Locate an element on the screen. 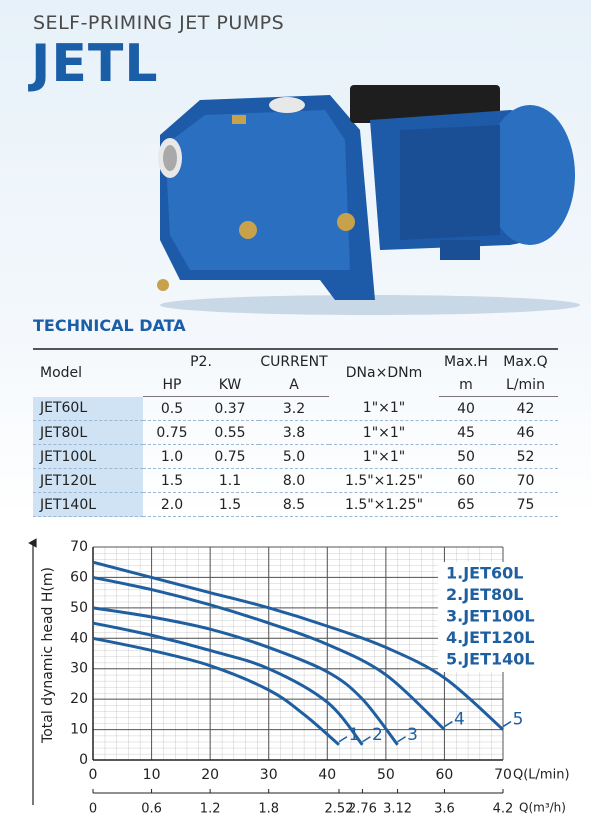  x2-tick-label: 3.12 is located at coordinates (397, 809).